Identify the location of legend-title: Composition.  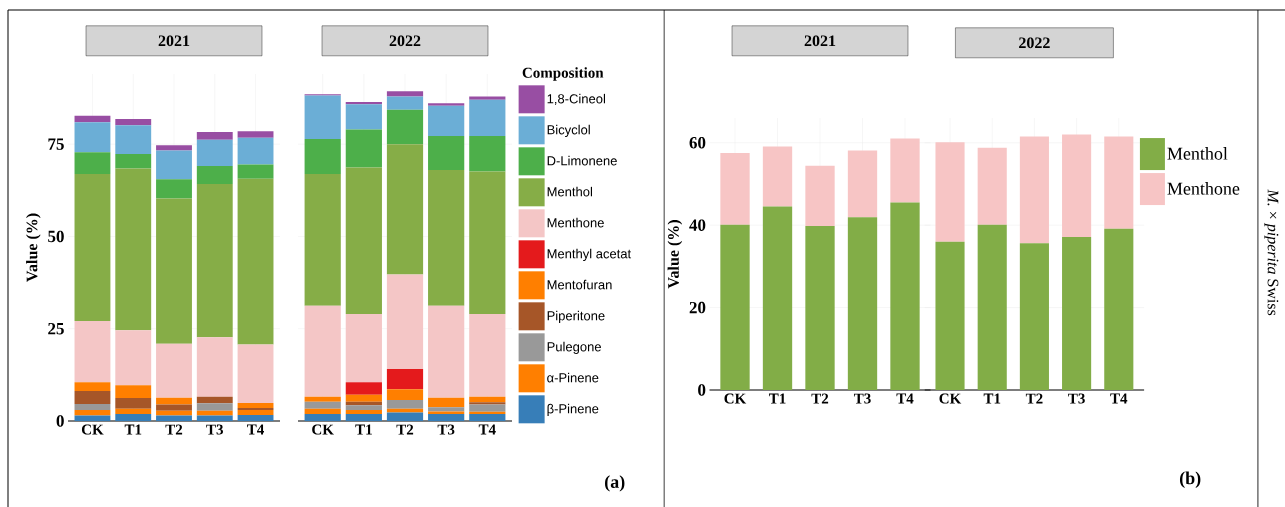
(563, 74).